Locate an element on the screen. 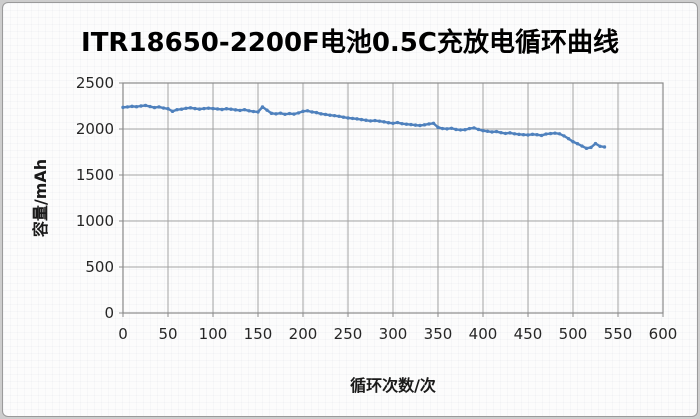 This screenshot has width=700, height=419. x-tick-label: 300 is located at coordinates (393, 334).